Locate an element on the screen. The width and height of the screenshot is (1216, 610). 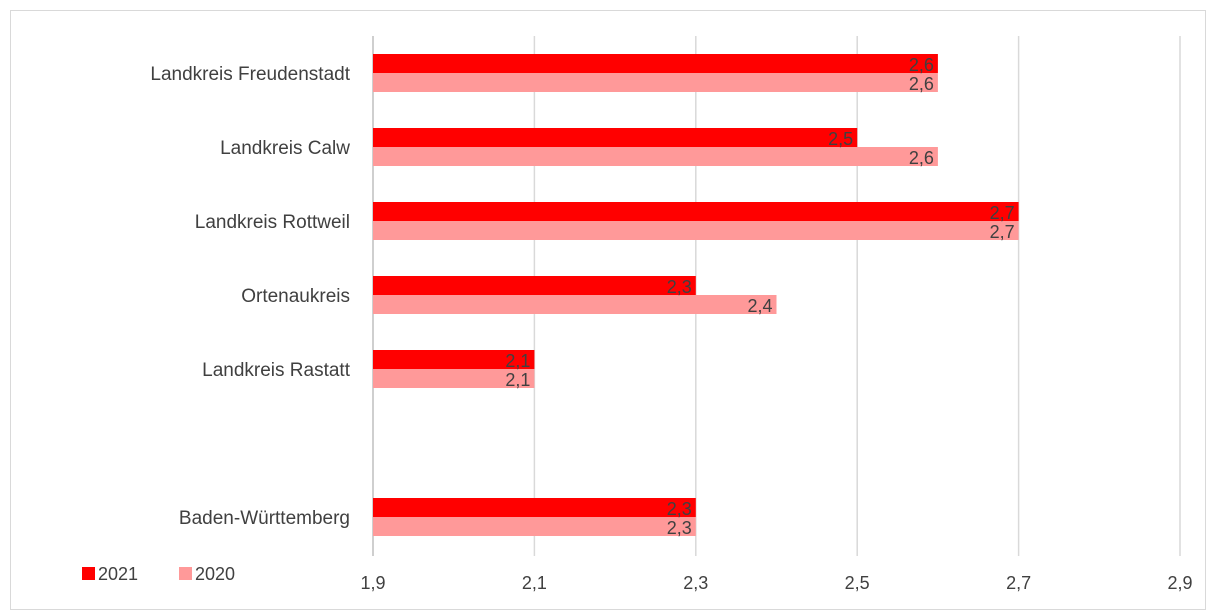
data-label: 2,5 is located at coordinates (840, 139).